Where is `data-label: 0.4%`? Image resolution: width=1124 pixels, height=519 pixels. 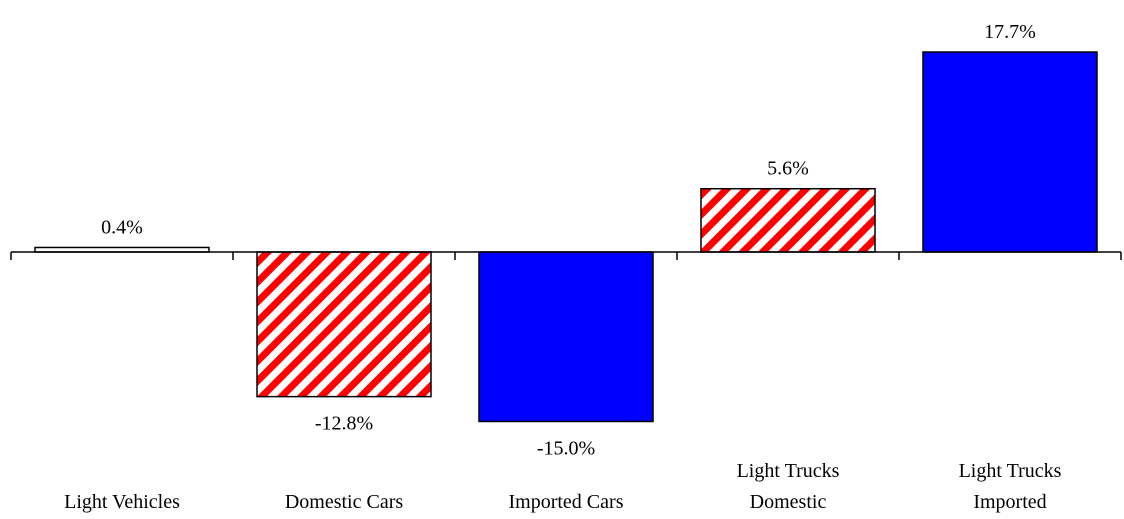 data-label: 0.4% is located at coordinates (122, 227).